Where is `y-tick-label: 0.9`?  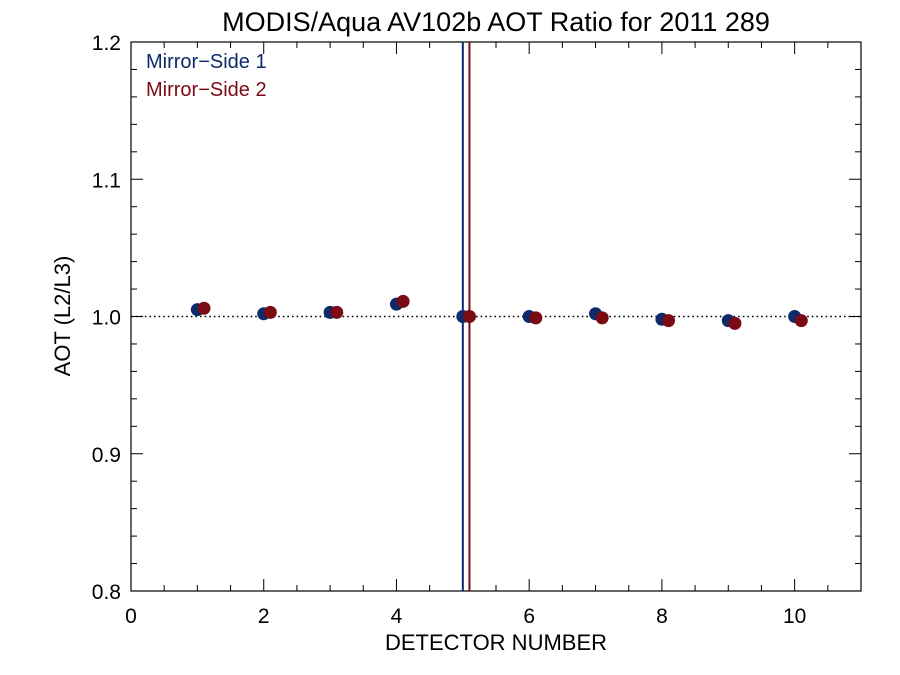
y-tick-label: 0.9 is located at coordinates (106, 455).